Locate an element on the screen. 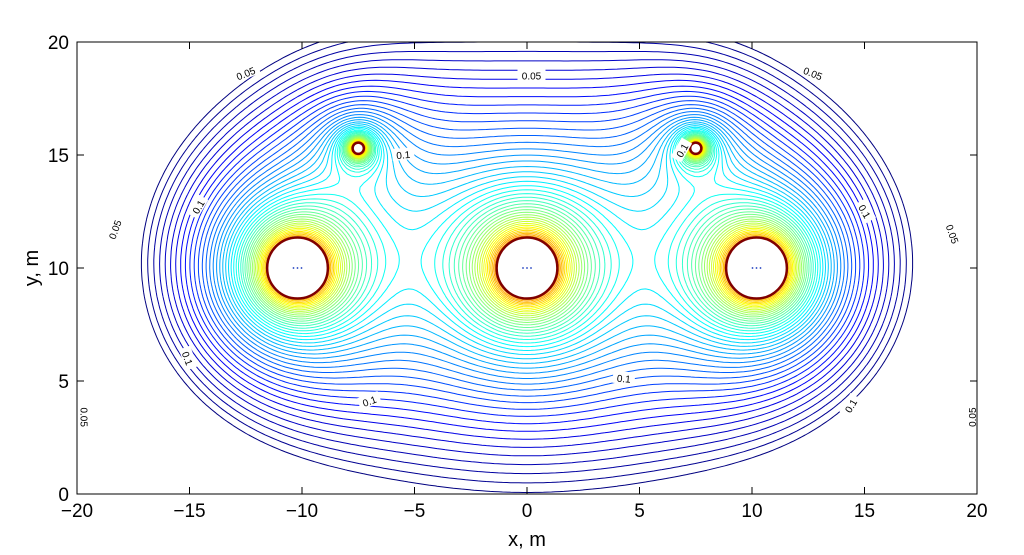  y-tick-label: 5 is located at coordinates (63, 382).